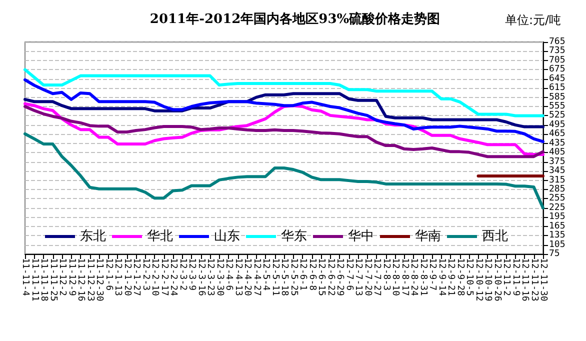  Describe the element at coordinates (173, 277) in the screenshot. I see `x-tick-label: 12-2-24` at that location.